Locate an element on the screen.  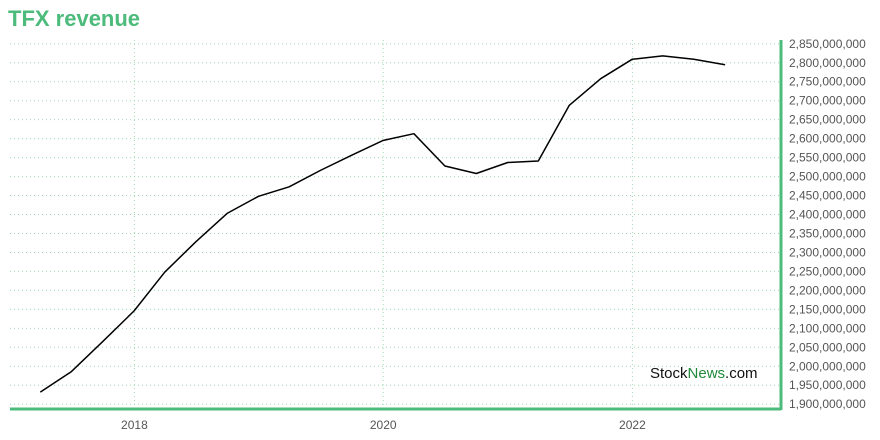
watermark-part-3: .com is located at coordinates (741, 373).